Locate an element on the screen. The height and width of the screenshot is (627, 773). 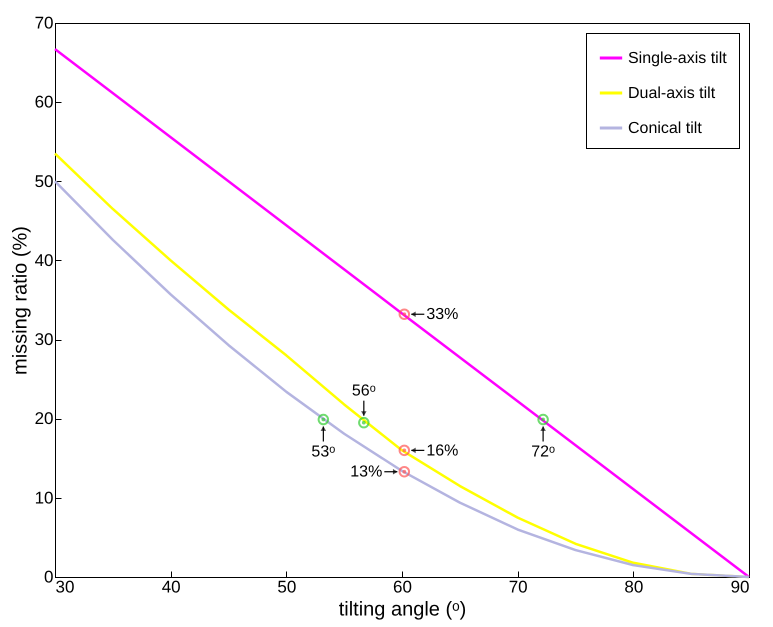
annotation: 16% is located at coordinates (442, 451).